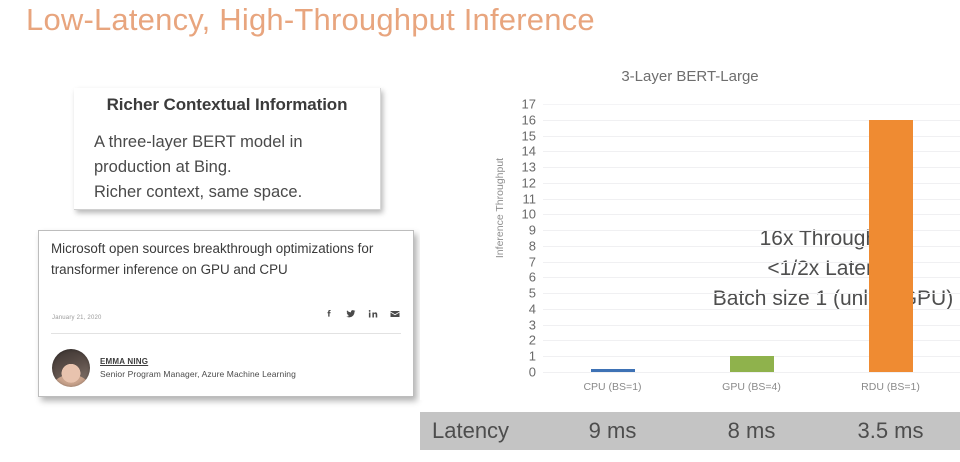 This screenshot has width=960, height=462. Describe the element at coordinates (198, 142) in the screenshot. I see `context-card-line-1: A three-layer BERT model in` at that location.